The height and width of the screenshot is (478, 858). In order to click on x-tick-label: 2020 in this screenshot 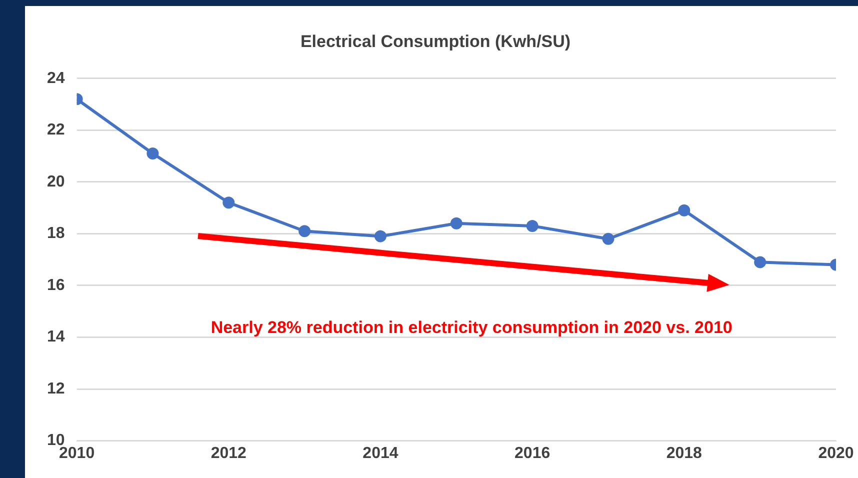, I will do `click(836, 453)`.